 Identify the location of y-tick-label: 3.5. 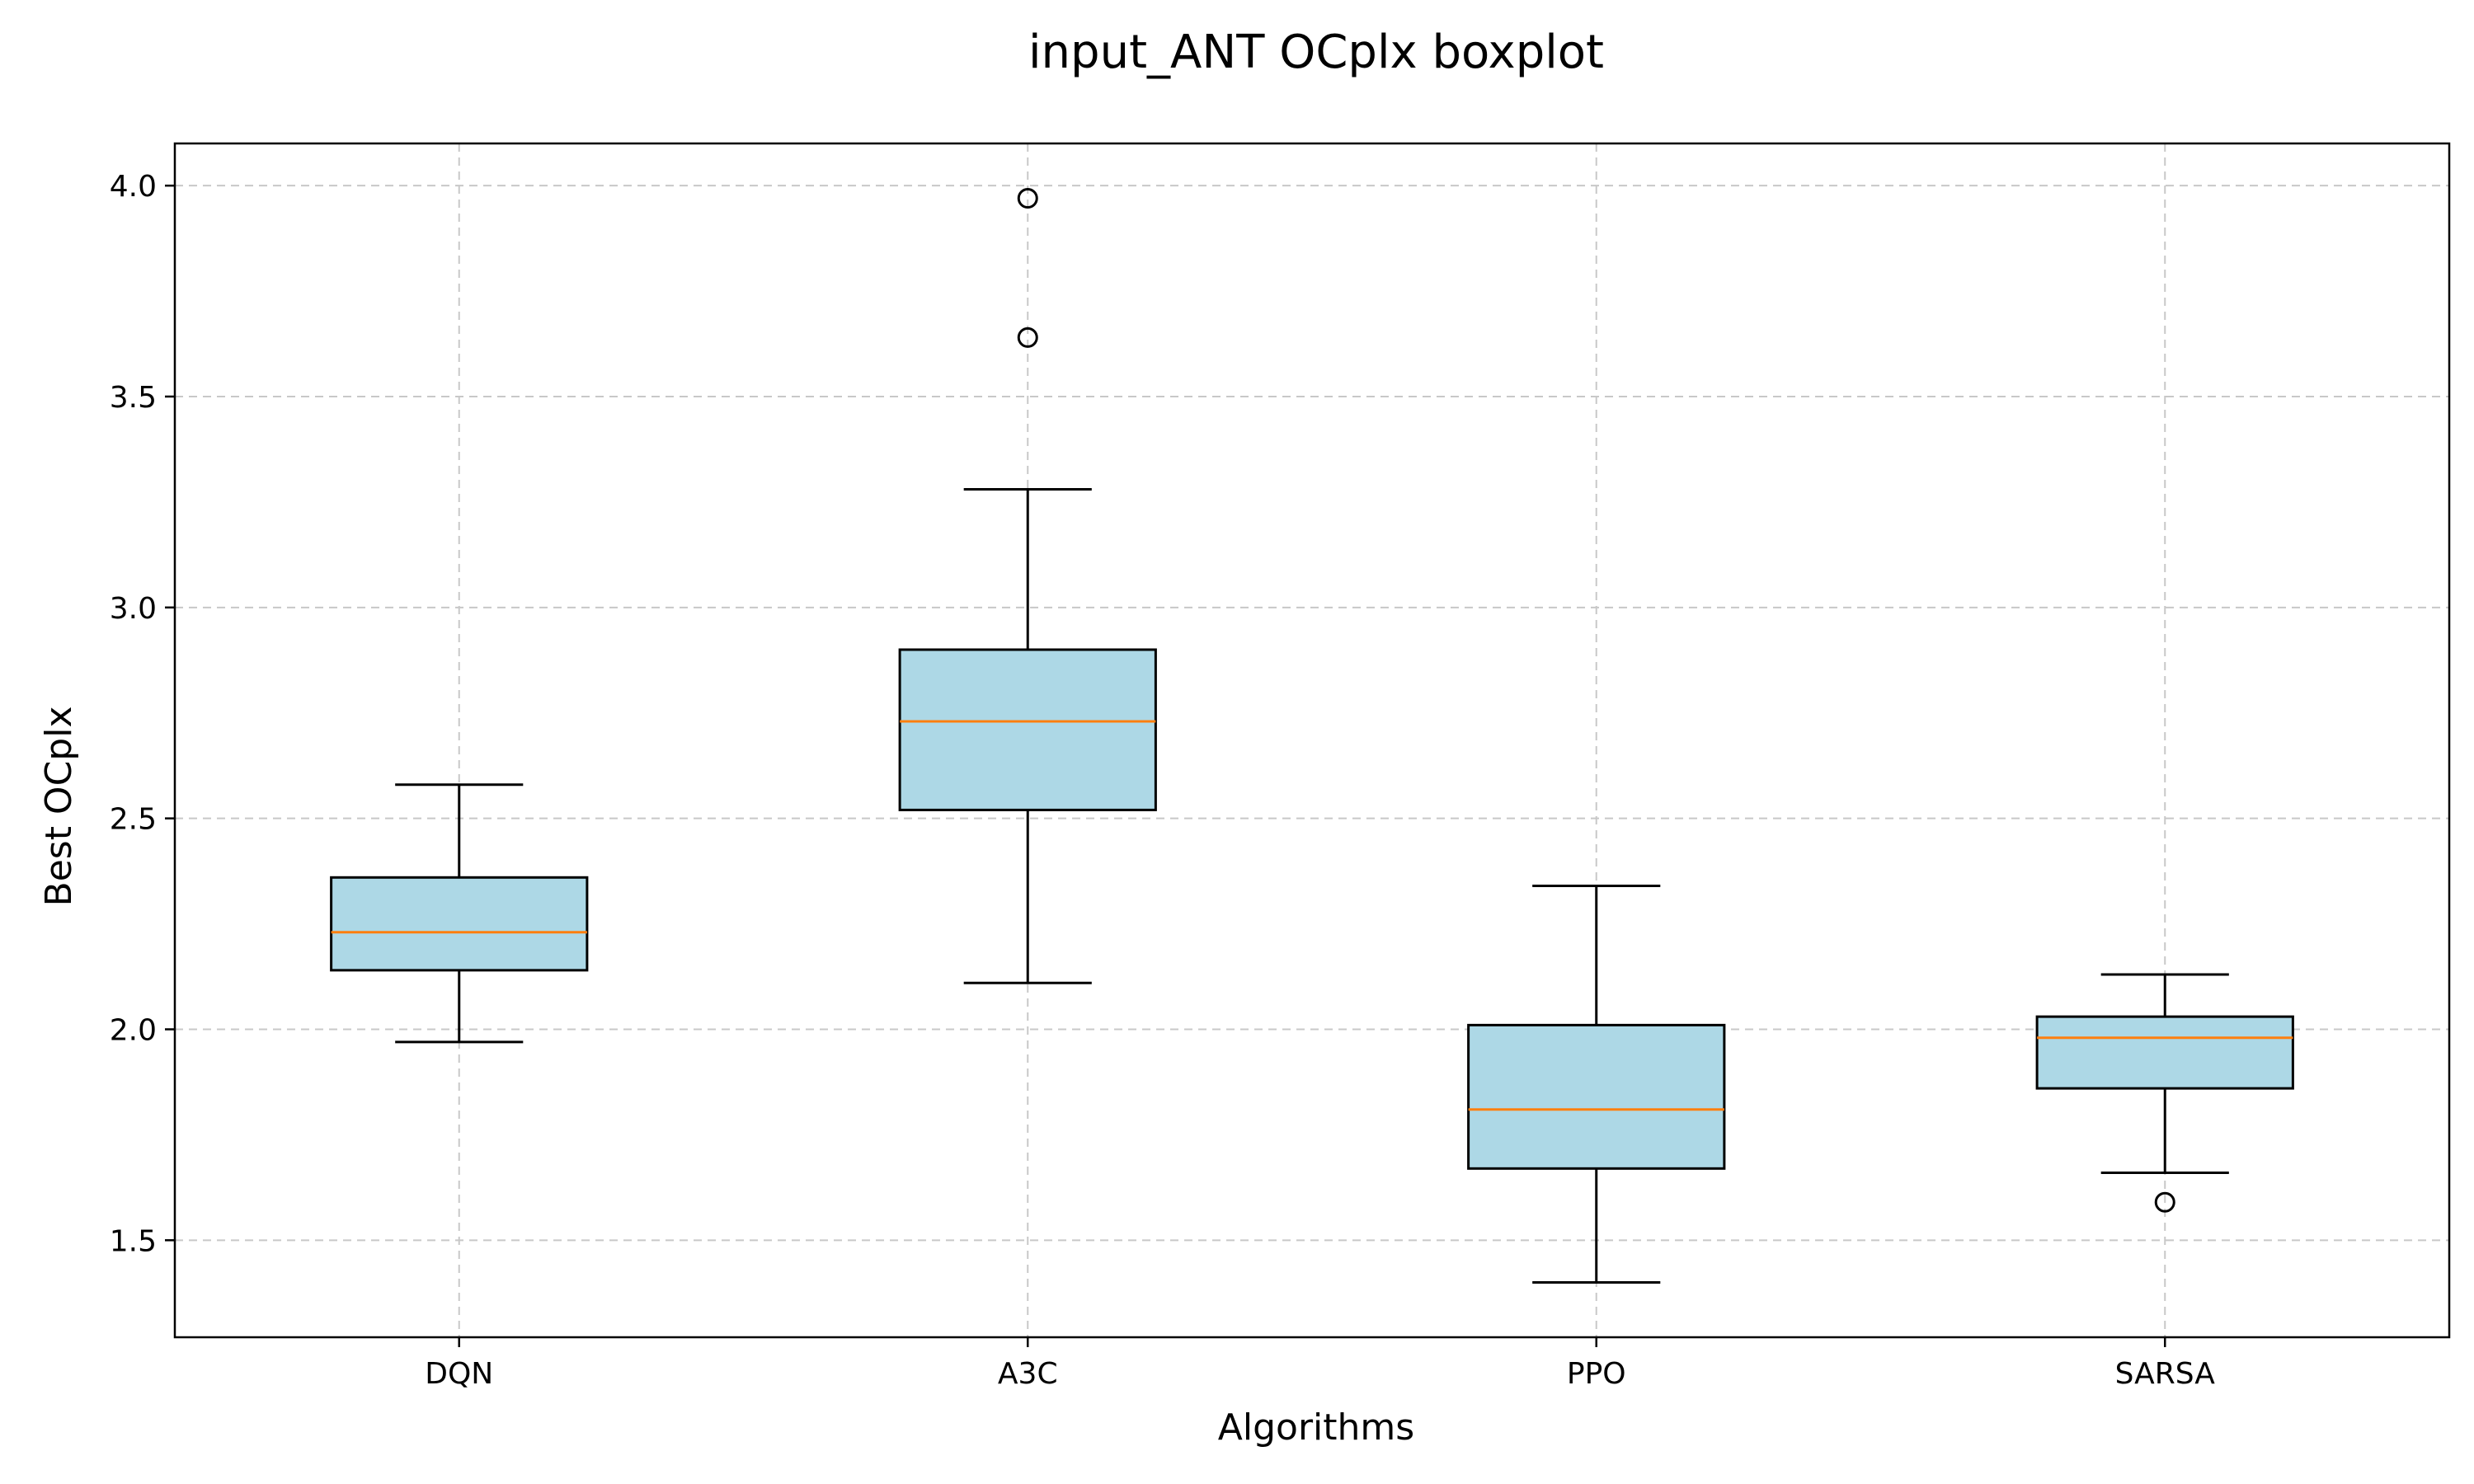
(133, 398).